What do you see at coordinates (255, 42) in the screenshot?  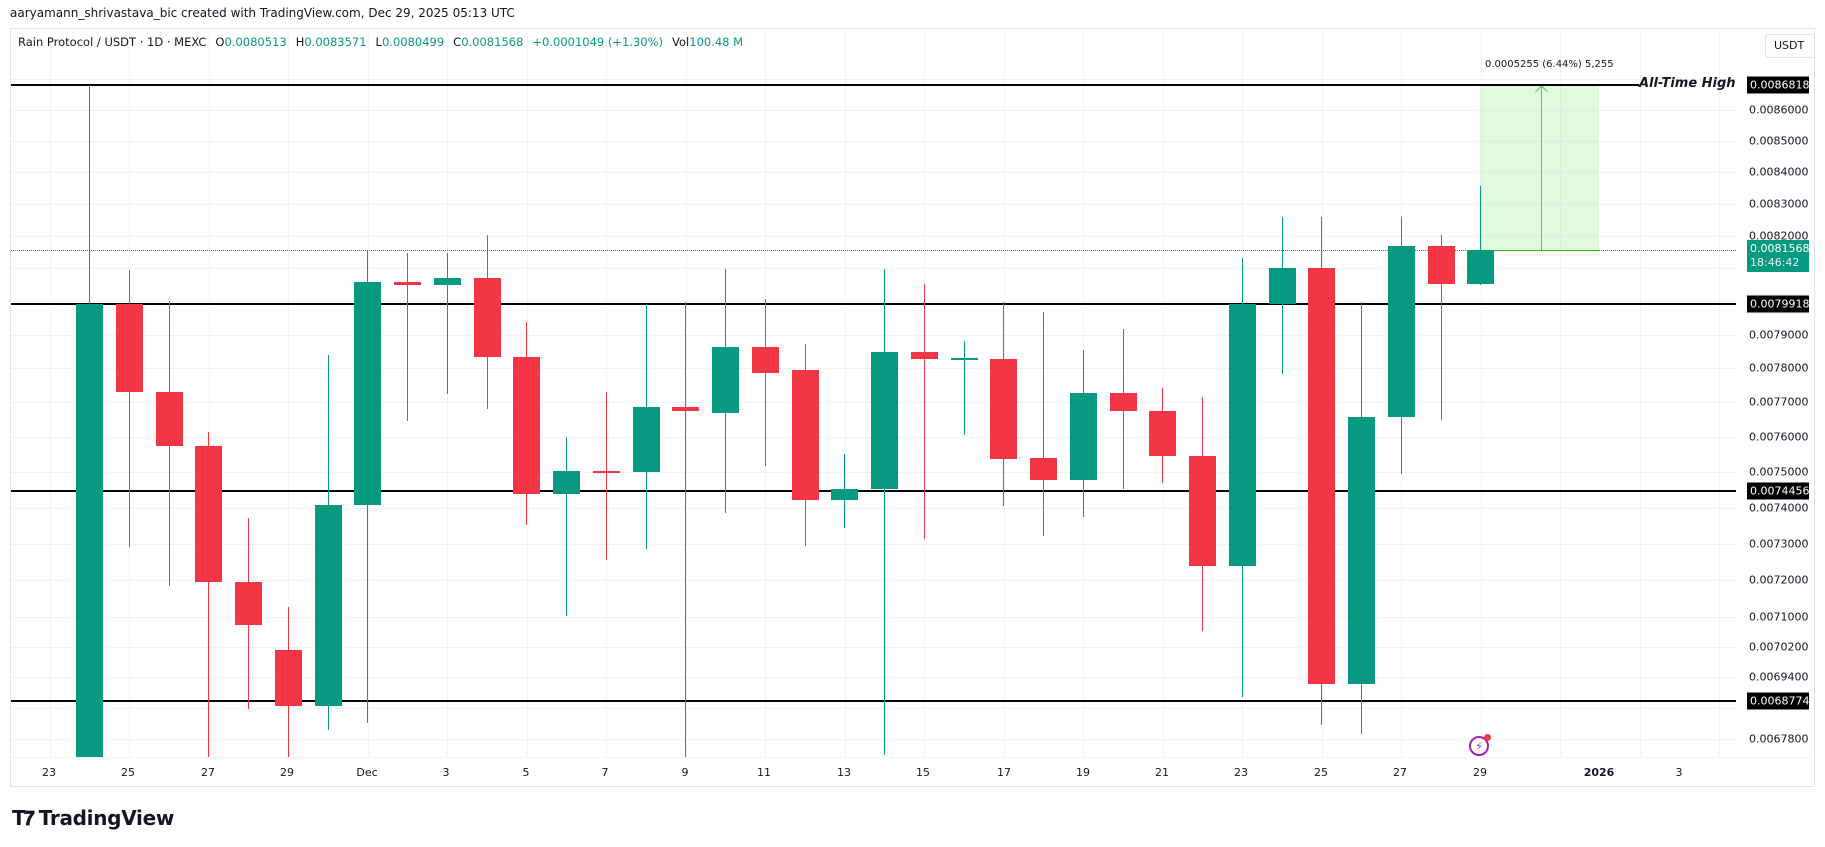 I see `open-value: 0.0080513` at bounding box center [255, 42].